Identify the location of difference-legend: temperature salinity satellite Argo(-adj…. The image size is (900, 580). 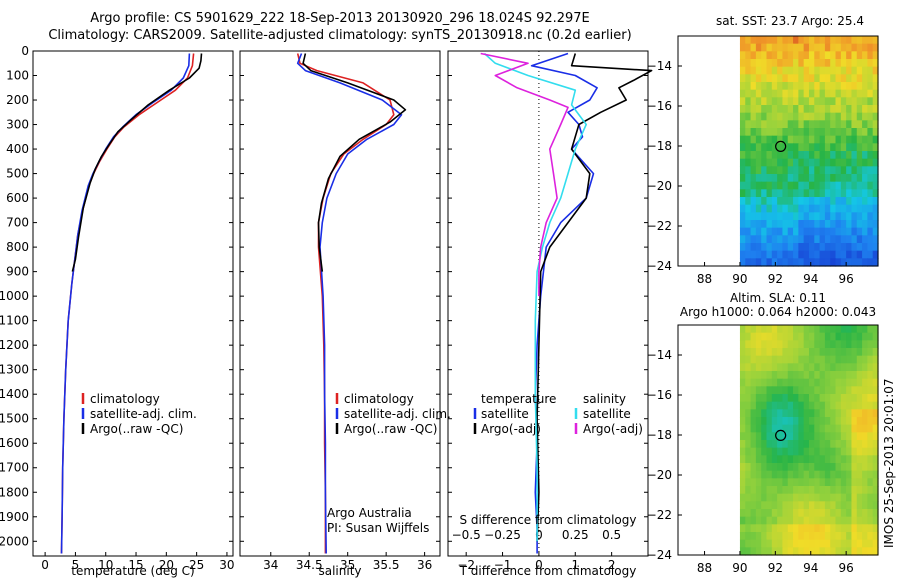
(558, 414).